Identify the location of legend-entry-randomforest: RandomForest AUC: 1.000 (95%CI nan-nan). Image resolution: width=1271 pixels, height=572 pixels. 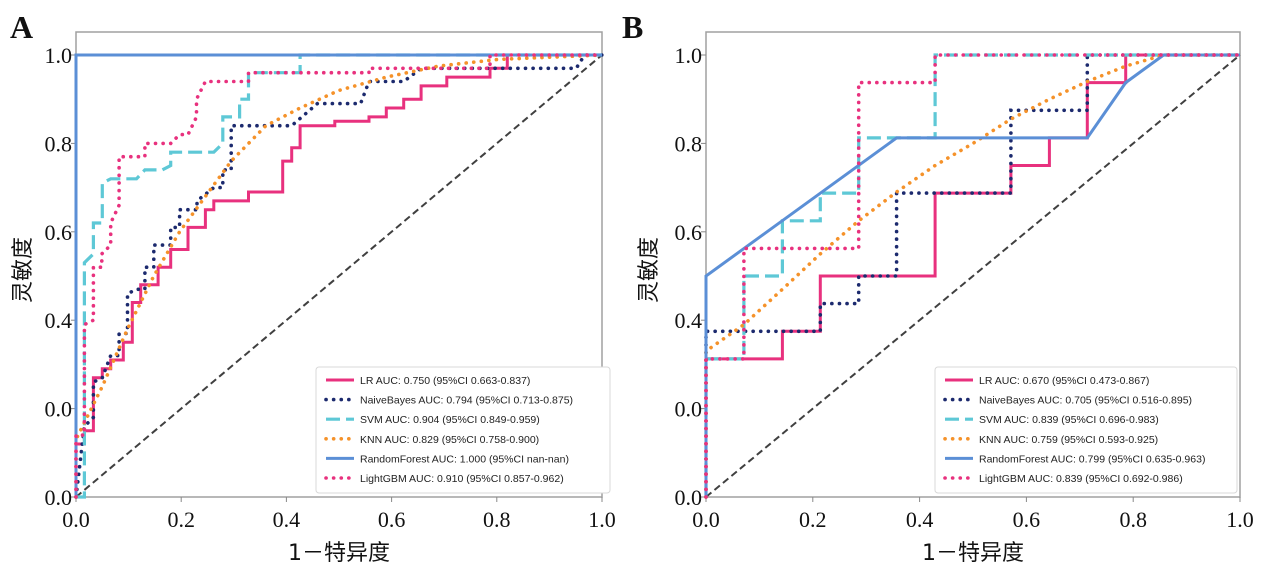
(464, 459).